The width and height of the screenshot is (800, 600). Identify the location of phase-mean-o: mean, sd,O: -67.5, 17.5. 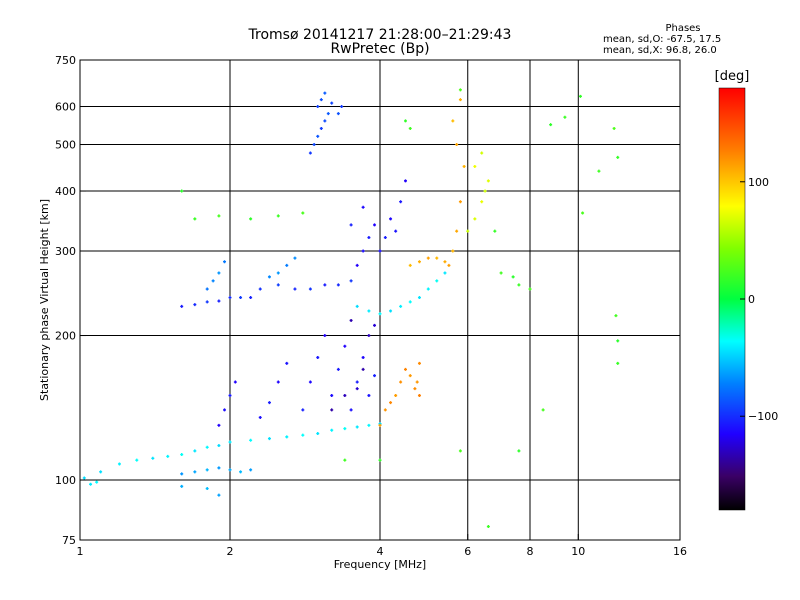
(662, 39).